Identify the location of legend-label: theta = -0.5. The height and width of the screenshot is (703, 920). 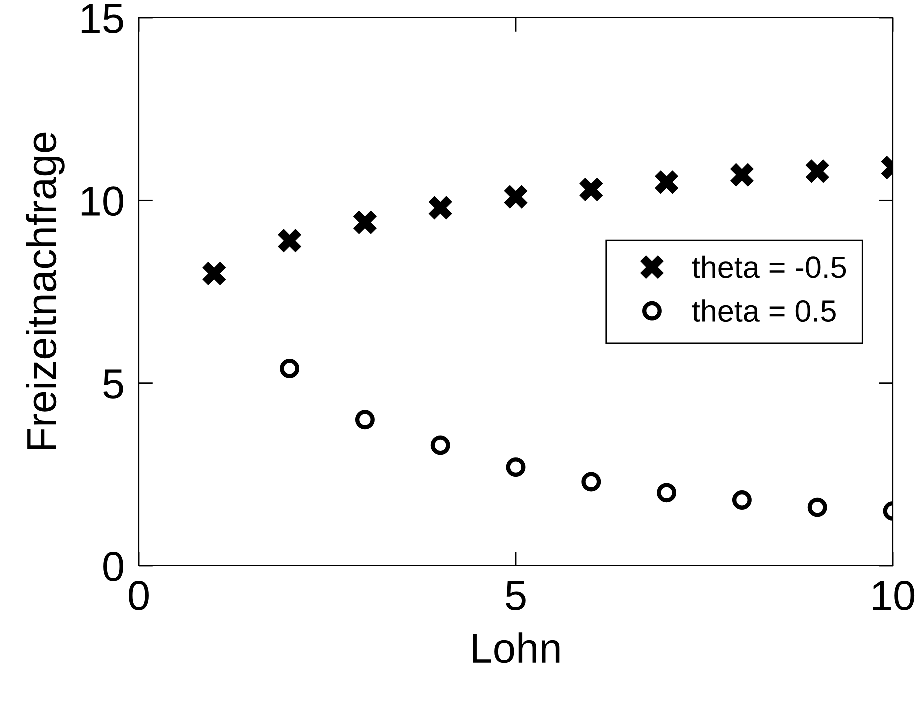
(769, 267).